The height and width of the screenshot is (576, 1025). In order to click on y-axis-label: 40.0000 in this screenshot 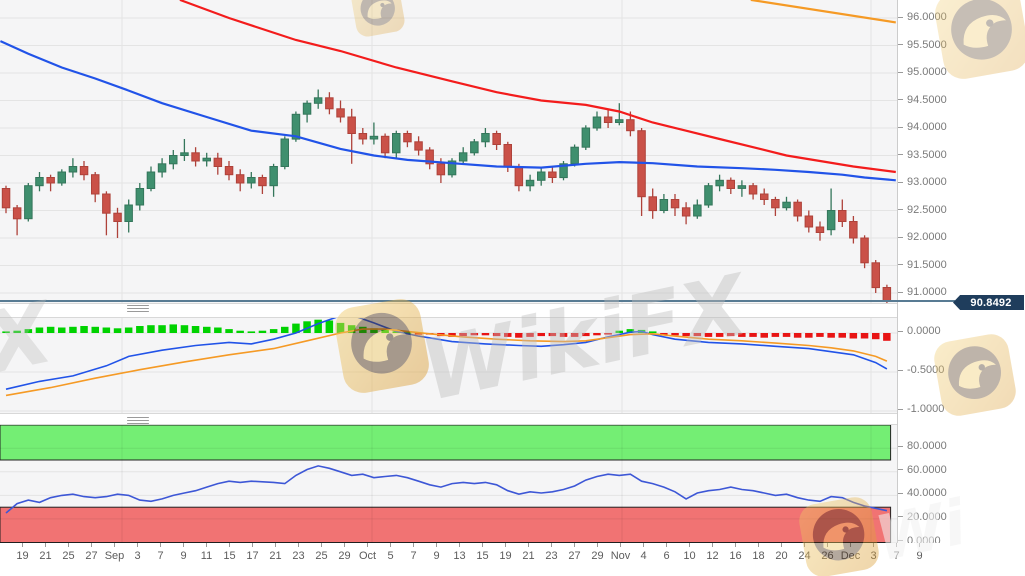, I will do `click(922, 493)`.